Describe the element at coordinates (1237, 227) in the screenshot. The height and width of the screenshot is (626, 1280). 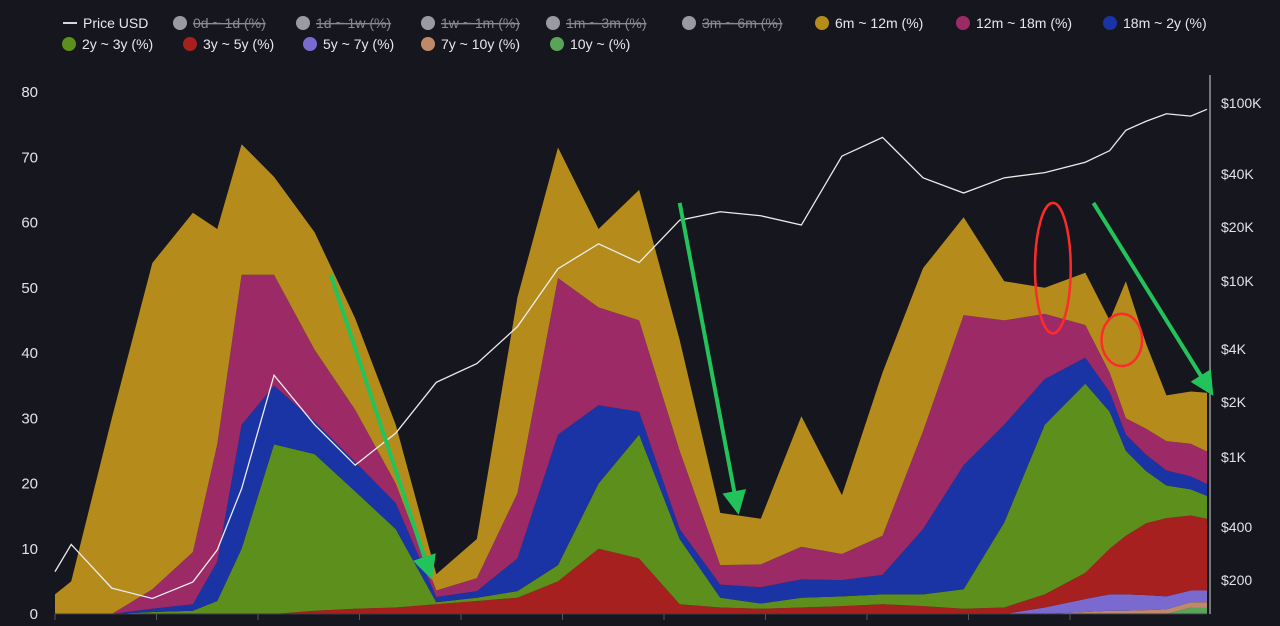
I see `y-right-tick-label: $20K` at that location.